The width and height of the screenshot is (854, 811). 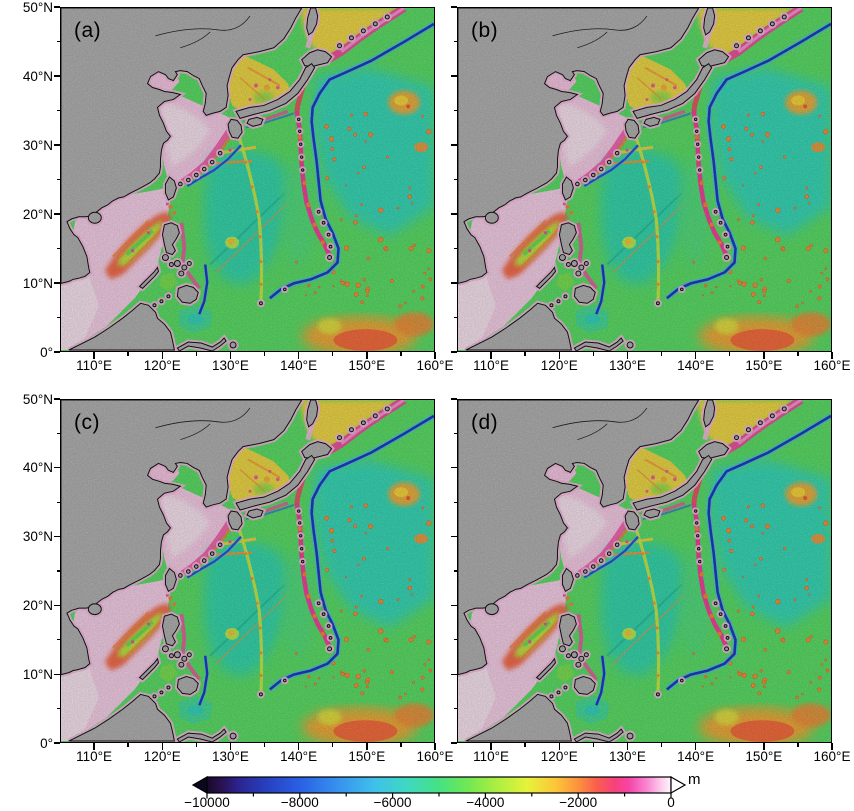 I want to click on lat-axis-label: 40°N, so click(x=37, y=76).